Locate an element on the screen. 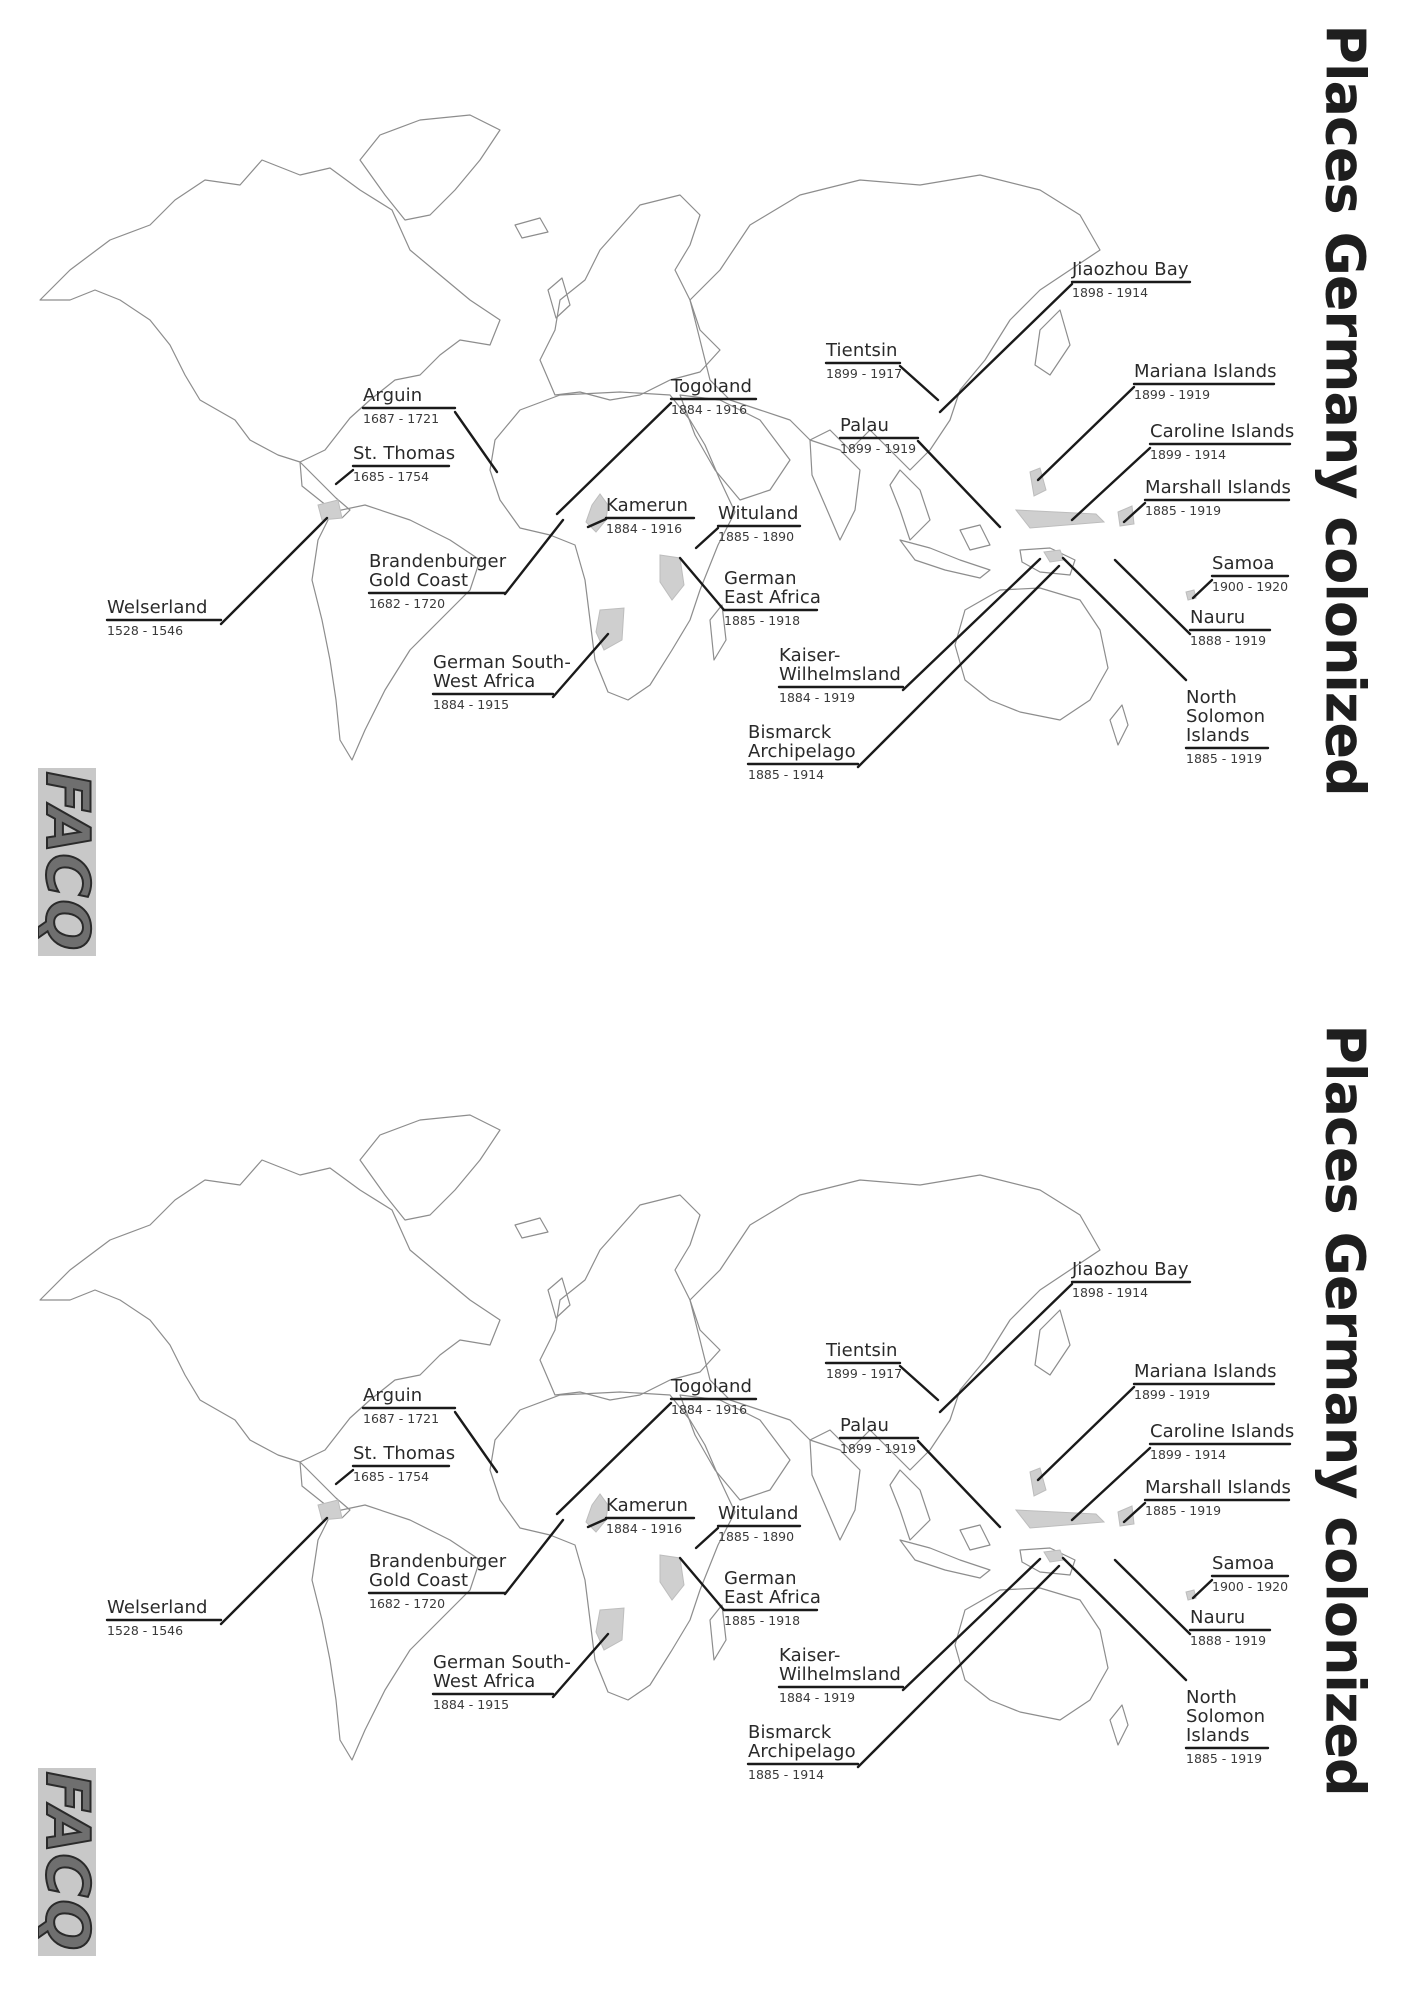 The height and width of the screenshot is (2000, 1414). leader-line-north-solomon is located at coordinates (1124, 619).